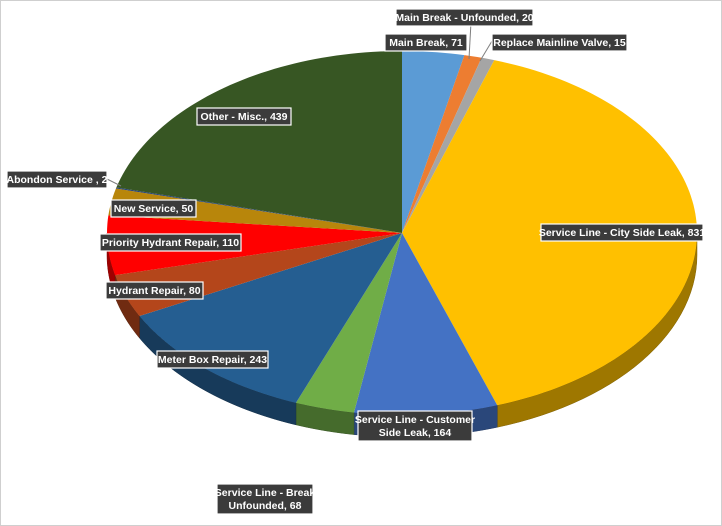  I want to click on data-label-text: Other - Misc., 439, so click(244, 117).